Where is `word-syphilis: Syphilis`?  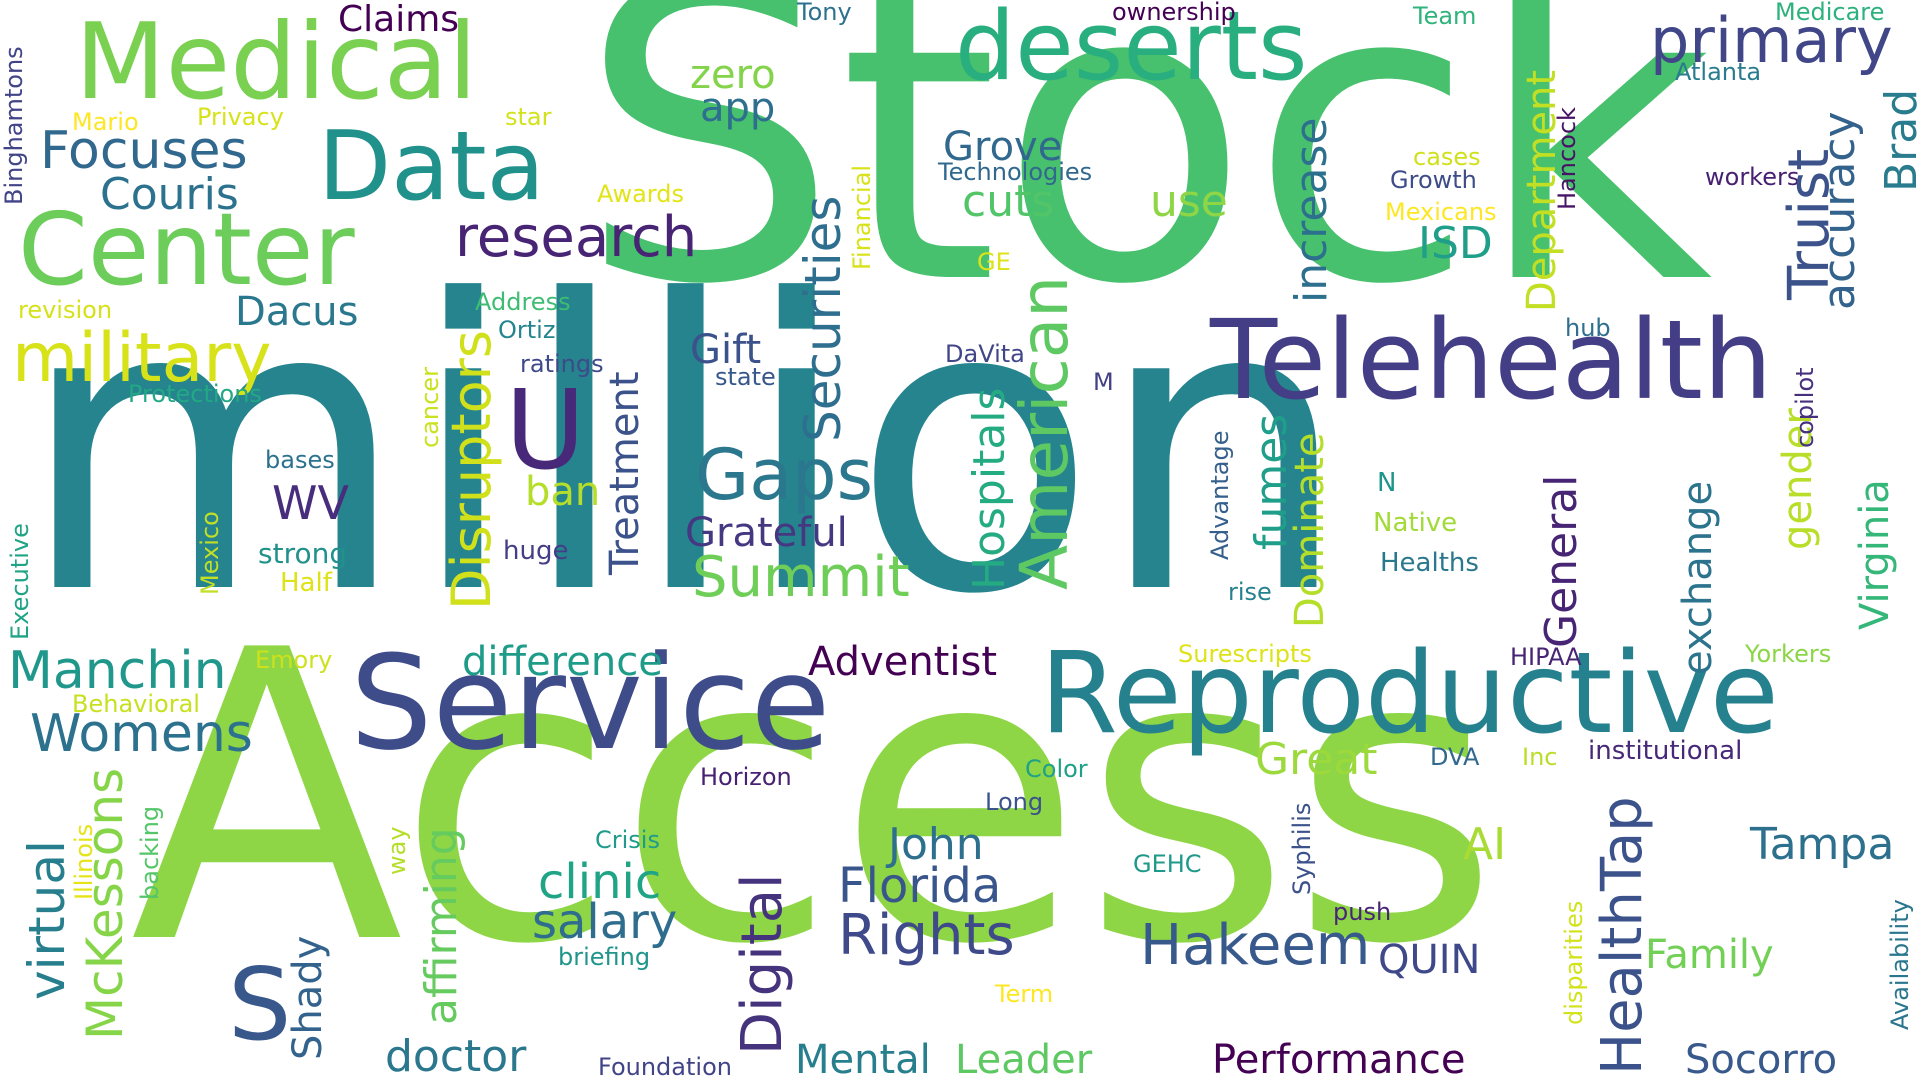
word-syphilis: Syphilis is located at coordinates (1302, 849).